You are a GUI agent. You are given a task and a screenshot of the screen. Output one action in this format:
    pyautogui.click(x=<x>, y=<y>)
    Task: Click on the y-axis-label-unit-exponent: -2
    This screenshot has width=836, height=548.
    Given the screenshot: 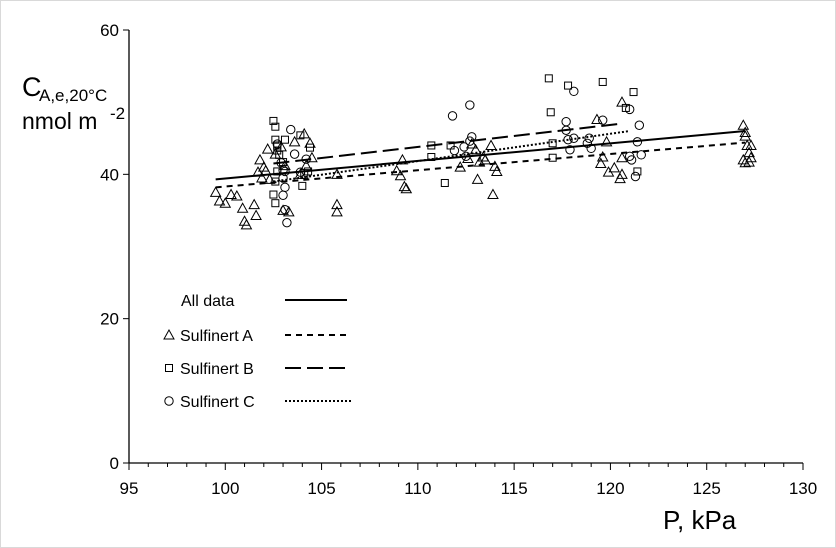 What is the action you would take?
    pyautogui.click(x=117, y=113)
    